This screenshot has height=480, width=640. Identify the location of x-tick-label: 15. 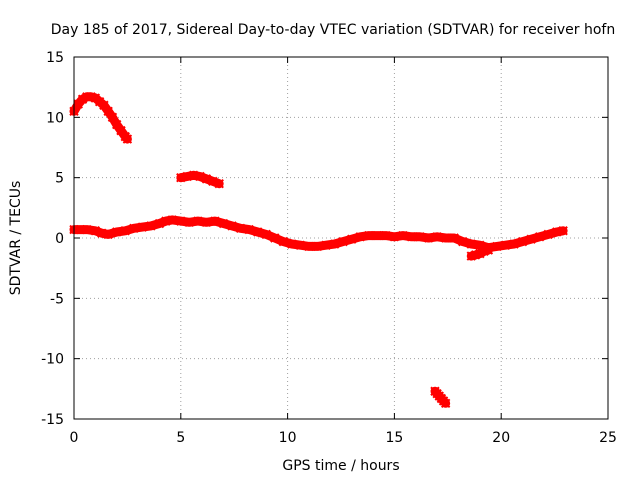
(394, 438).